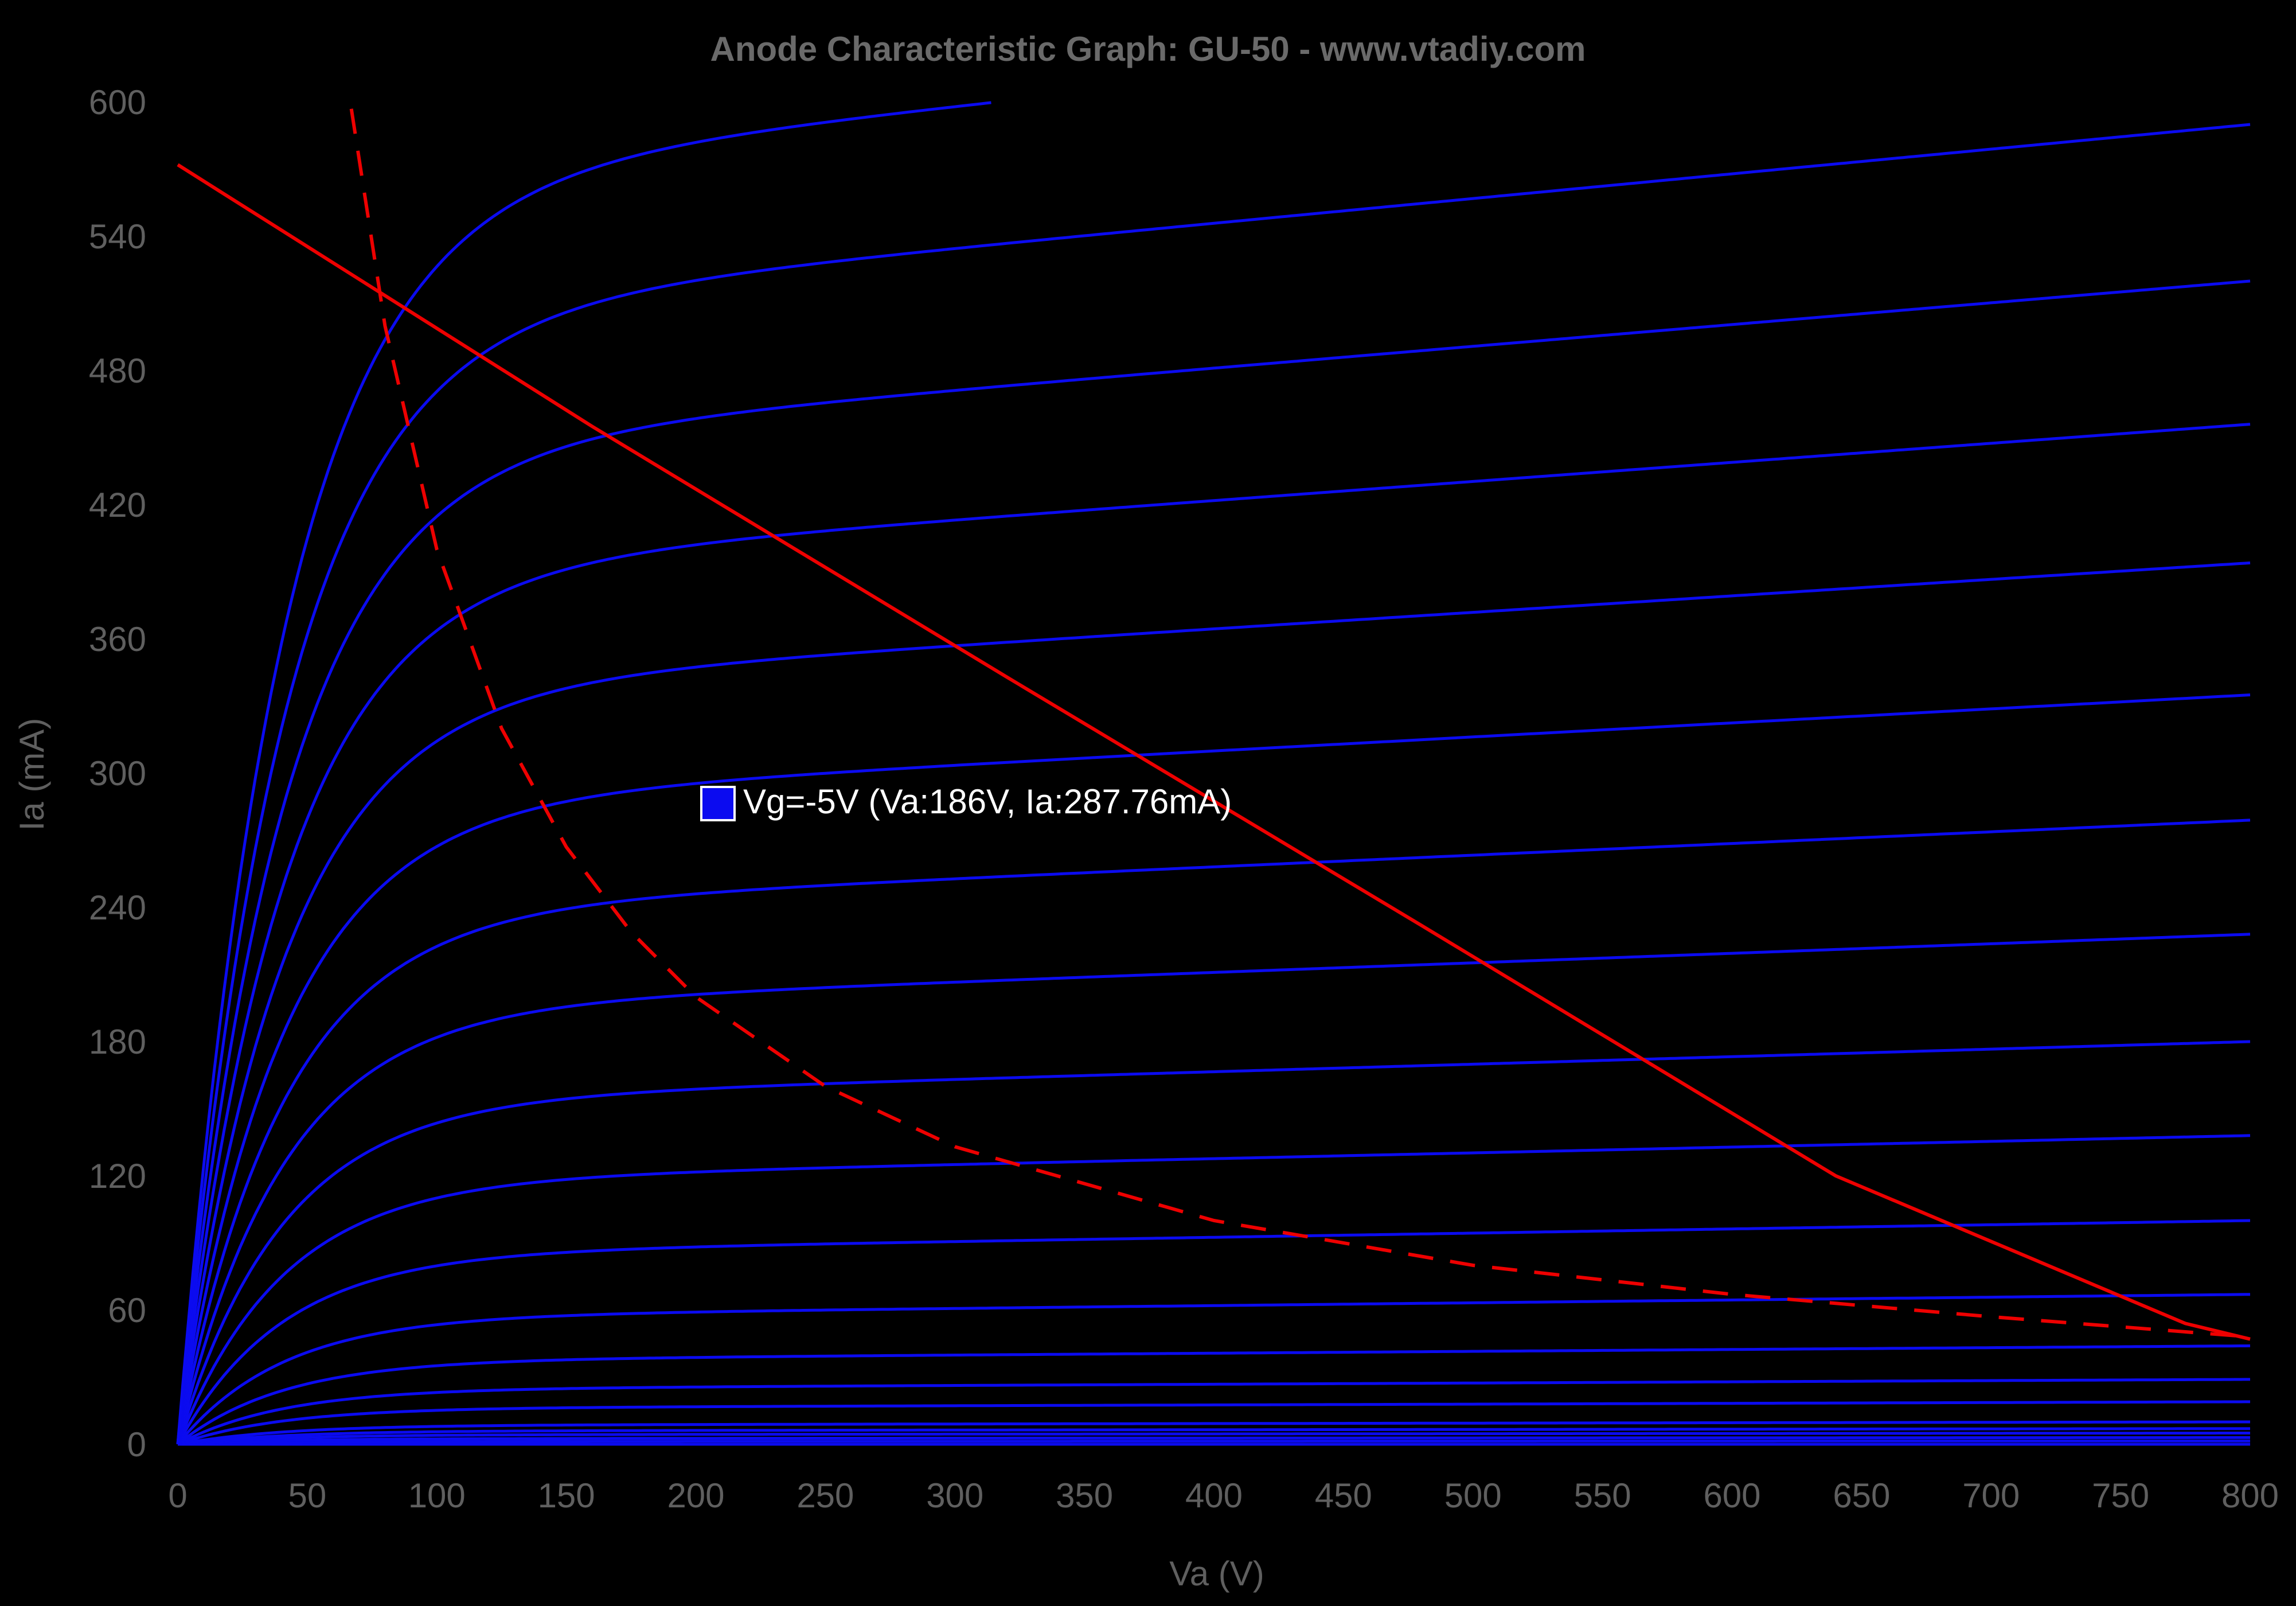 The height and width of the screenshot is (1606, 2296). What do you see at coordinates (117, 639) in the screenshot?
I see `y-tick-label: 360` at bounding box center [117, 639].